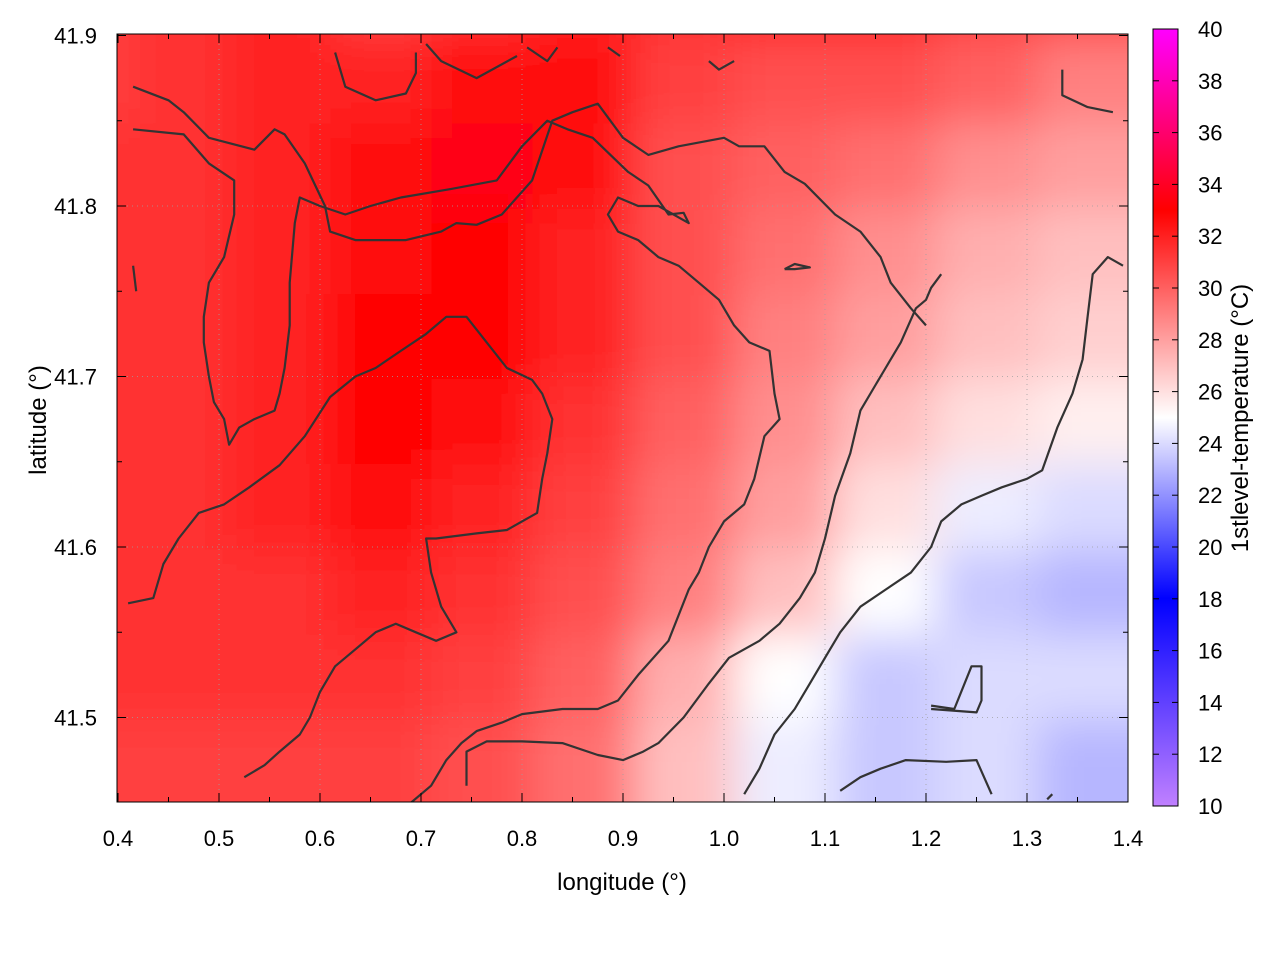 Image resolution: width=1280 pixels, height=960 pixels. What do you see at coordinates (1210, 651) in the screenshot?
I see `colorbar-tick-label: 16` at bounding box center [1210, 651].